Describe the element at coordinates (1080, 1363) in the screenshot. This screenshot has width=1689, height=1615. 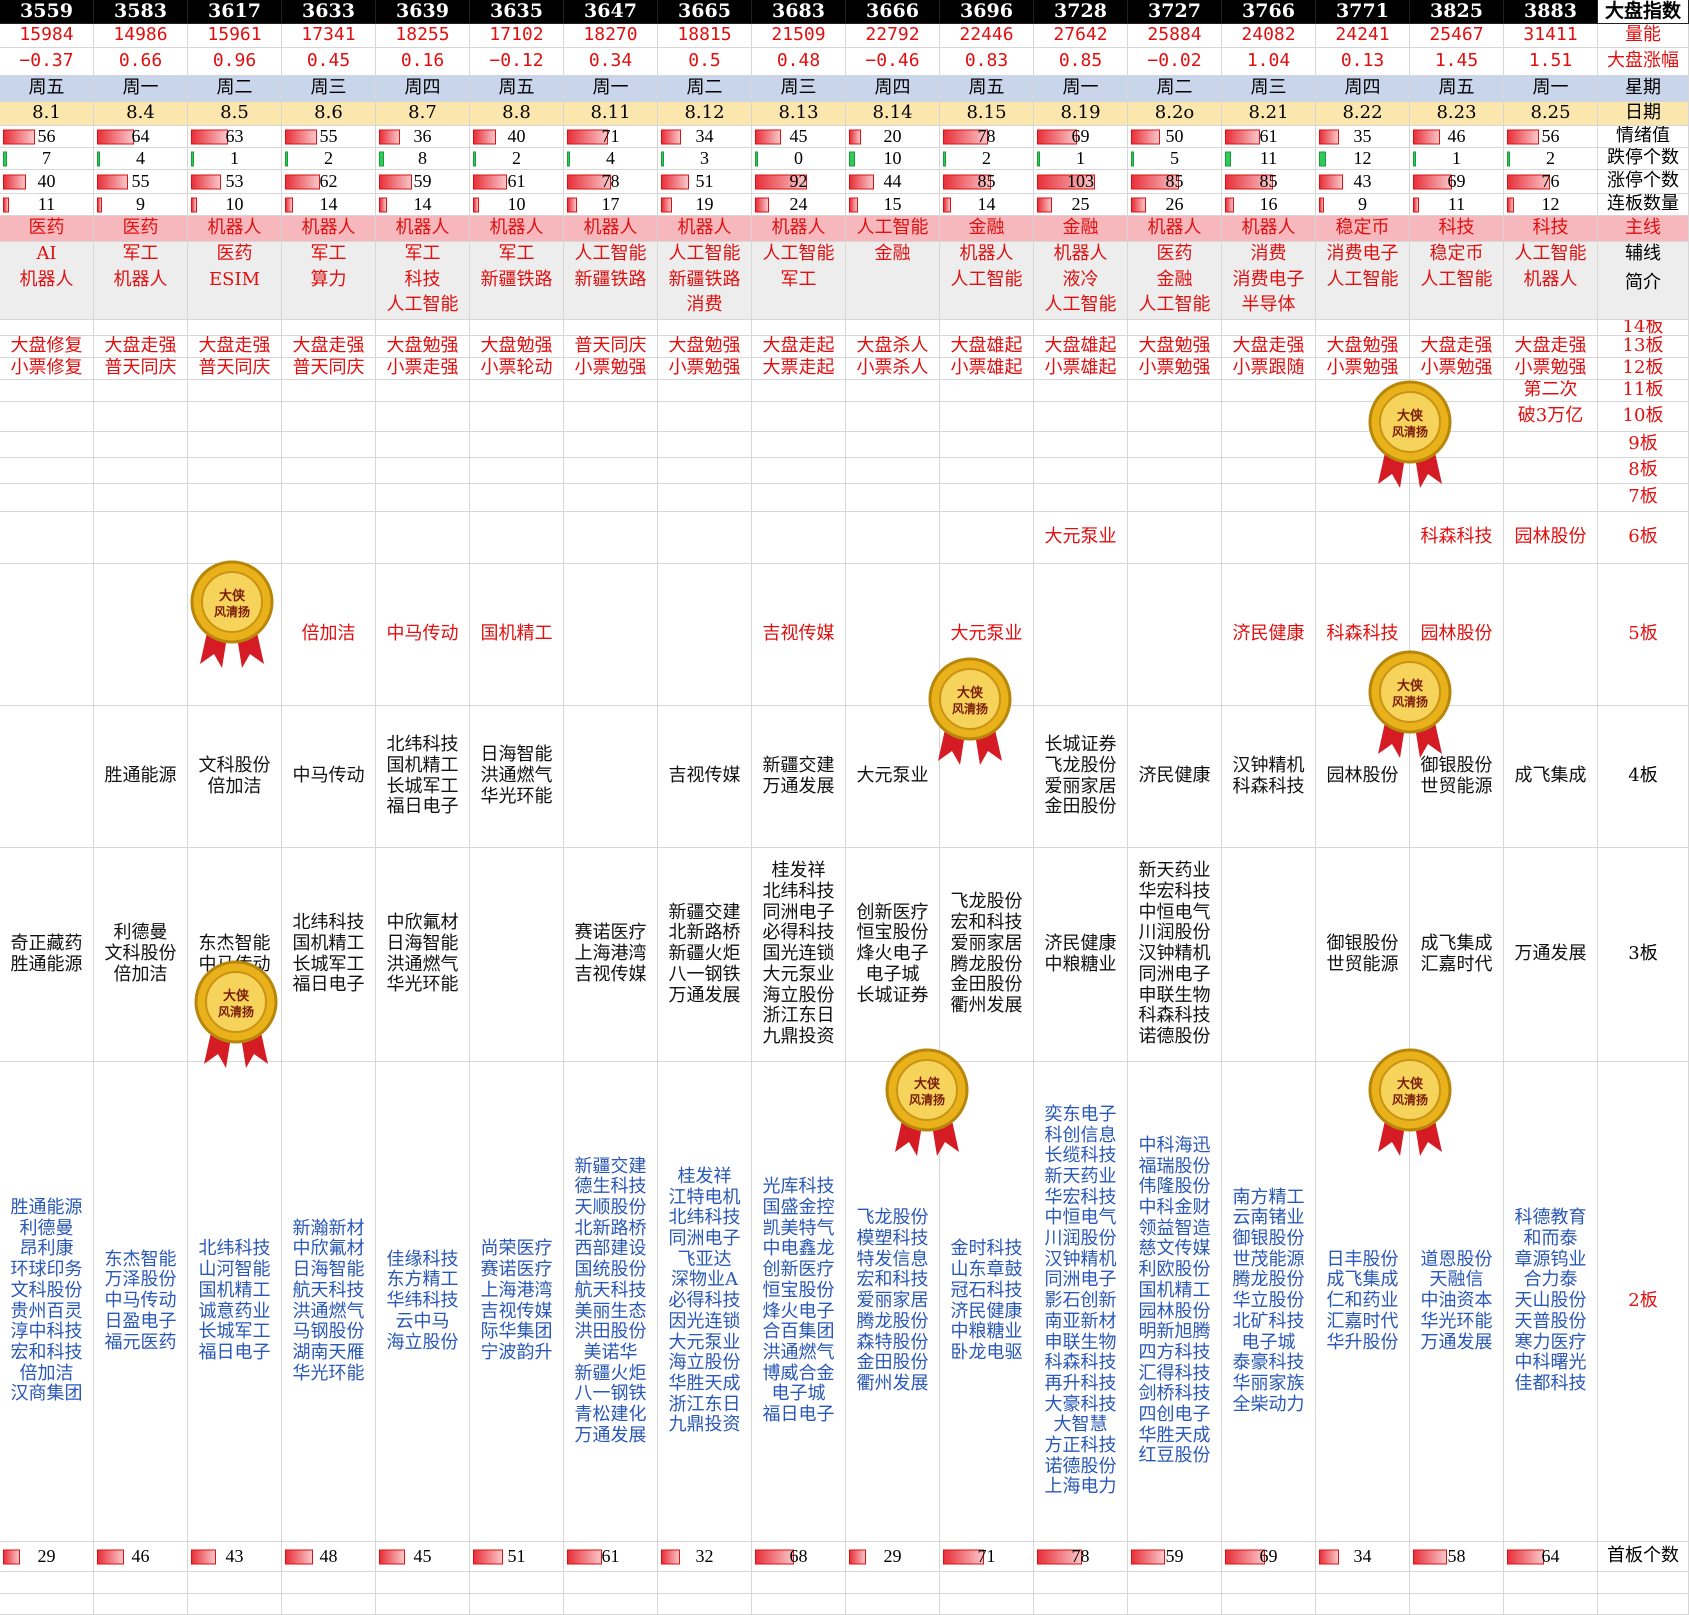
I see `stock-name: 科森科技` at that location.